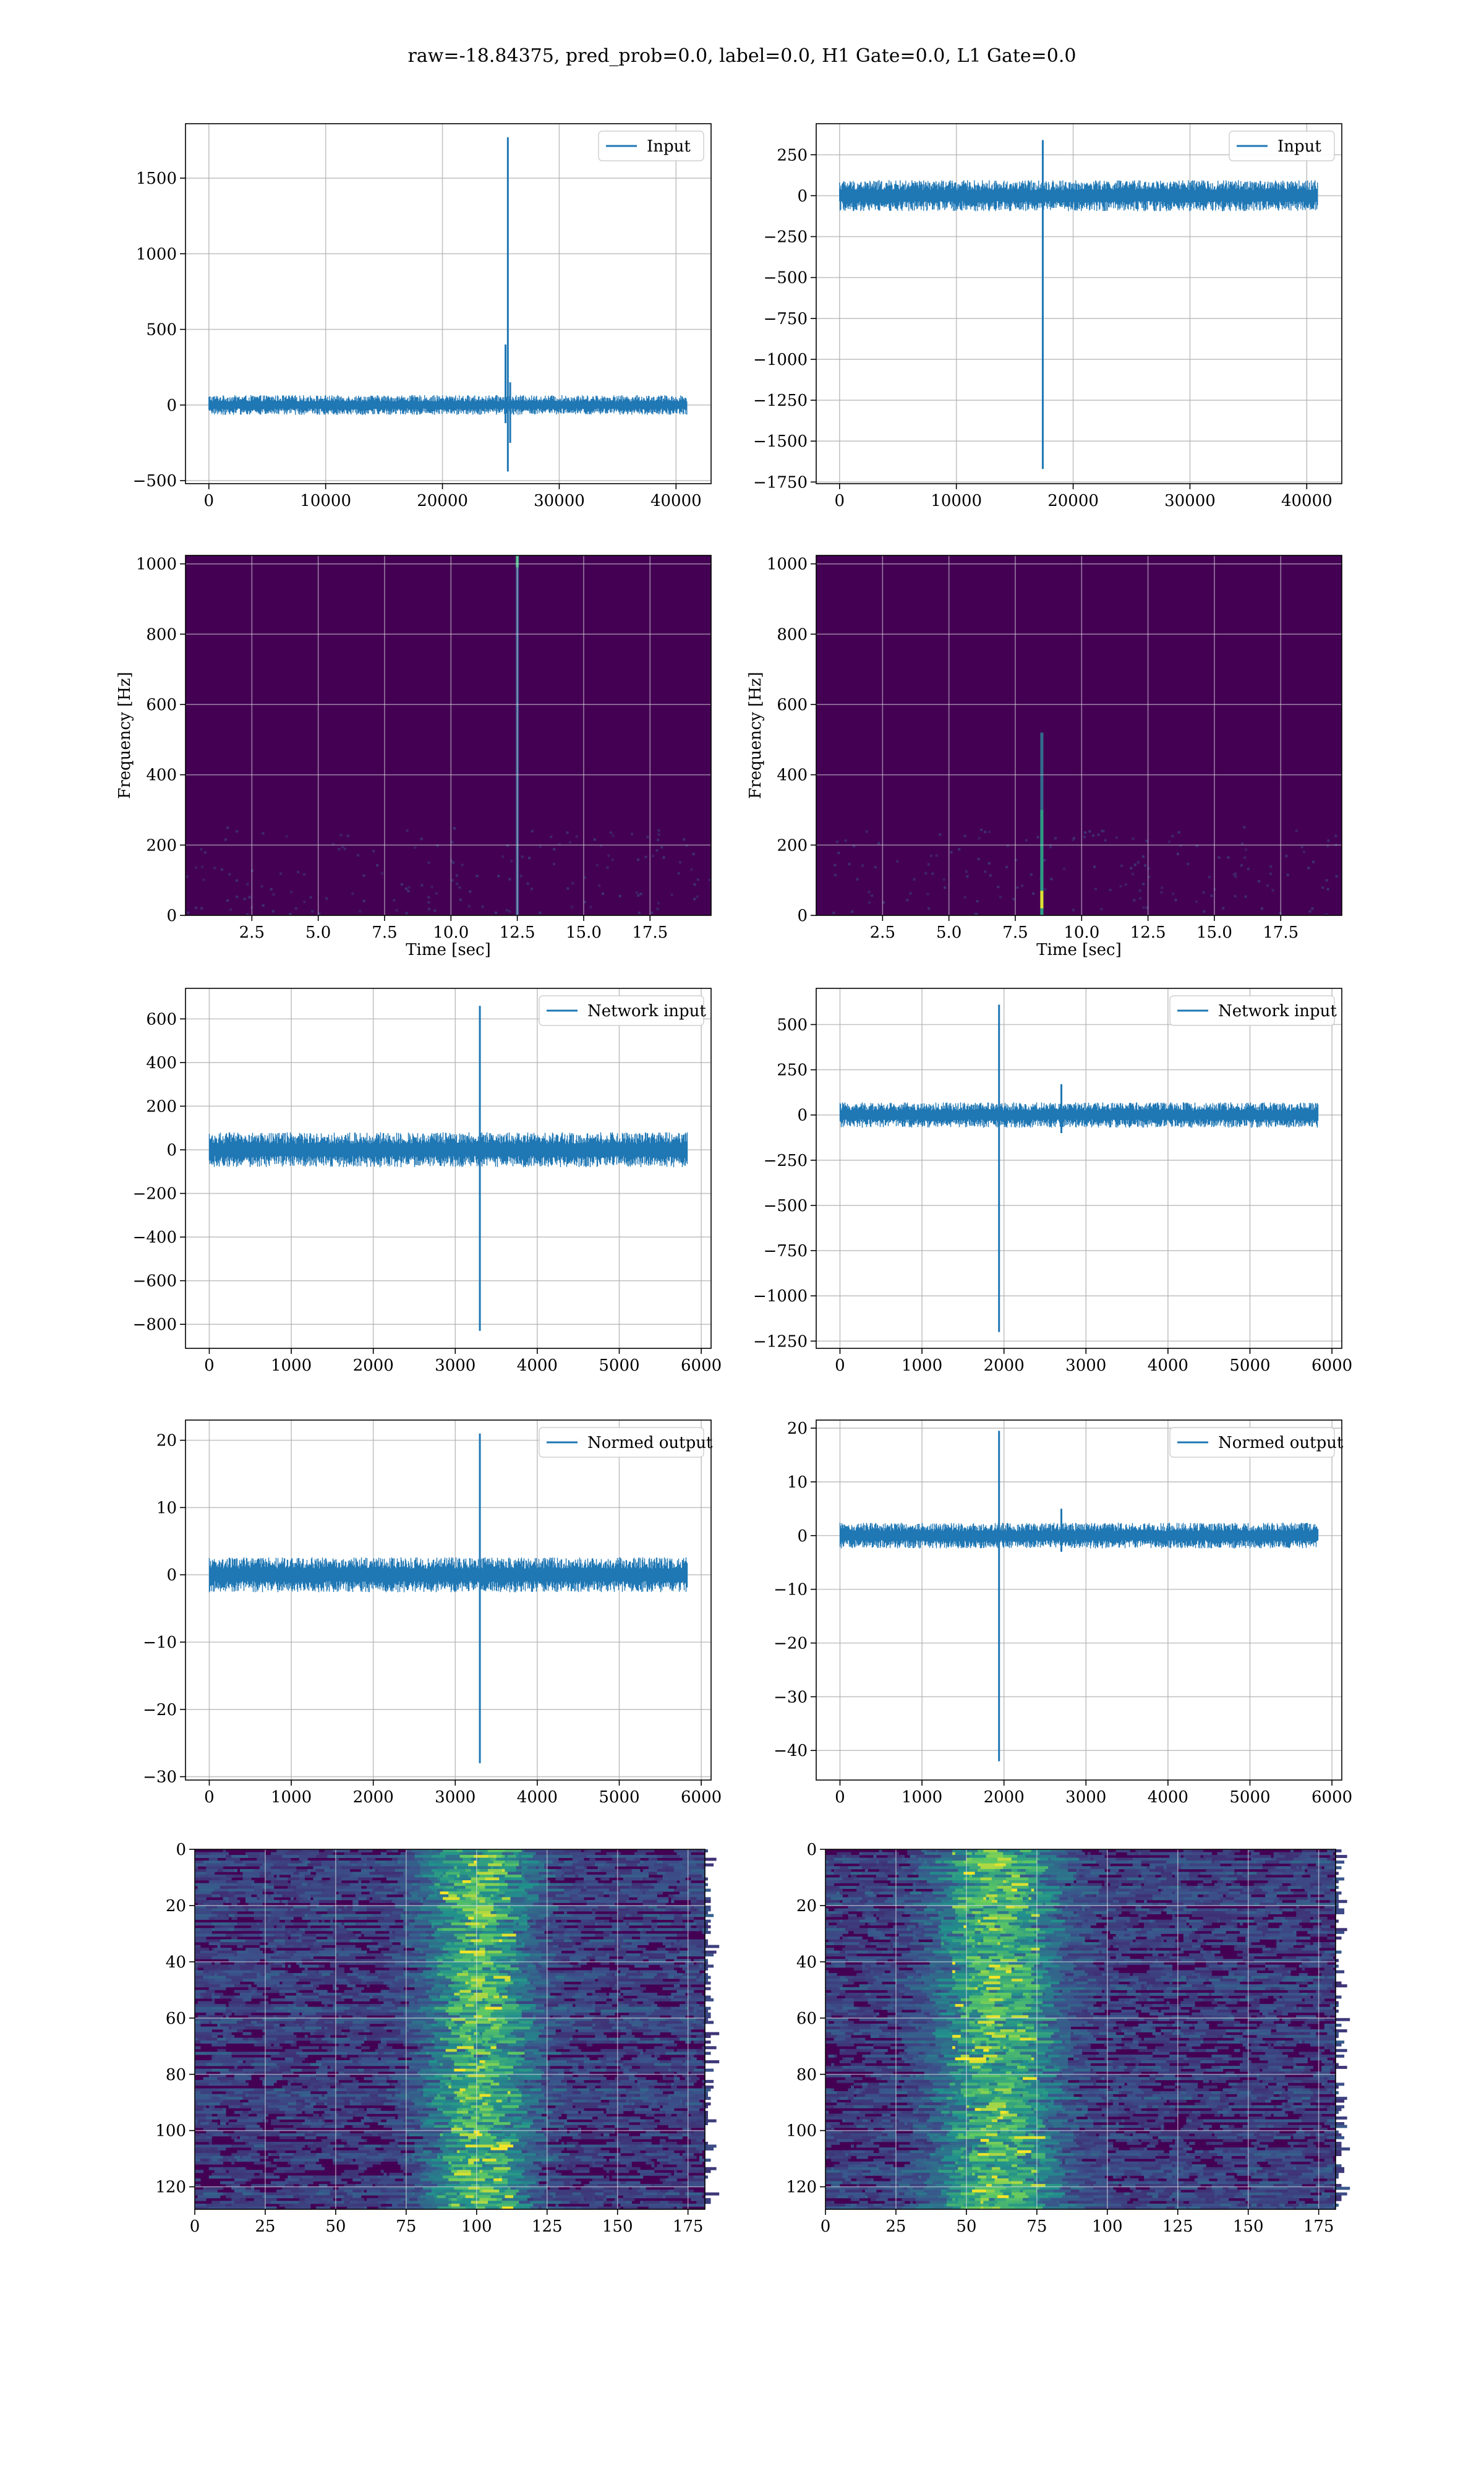 The height and width of the screenshot is (2474, 1484). I want to click on x-tick-label: 1000, so click(922, 1365).